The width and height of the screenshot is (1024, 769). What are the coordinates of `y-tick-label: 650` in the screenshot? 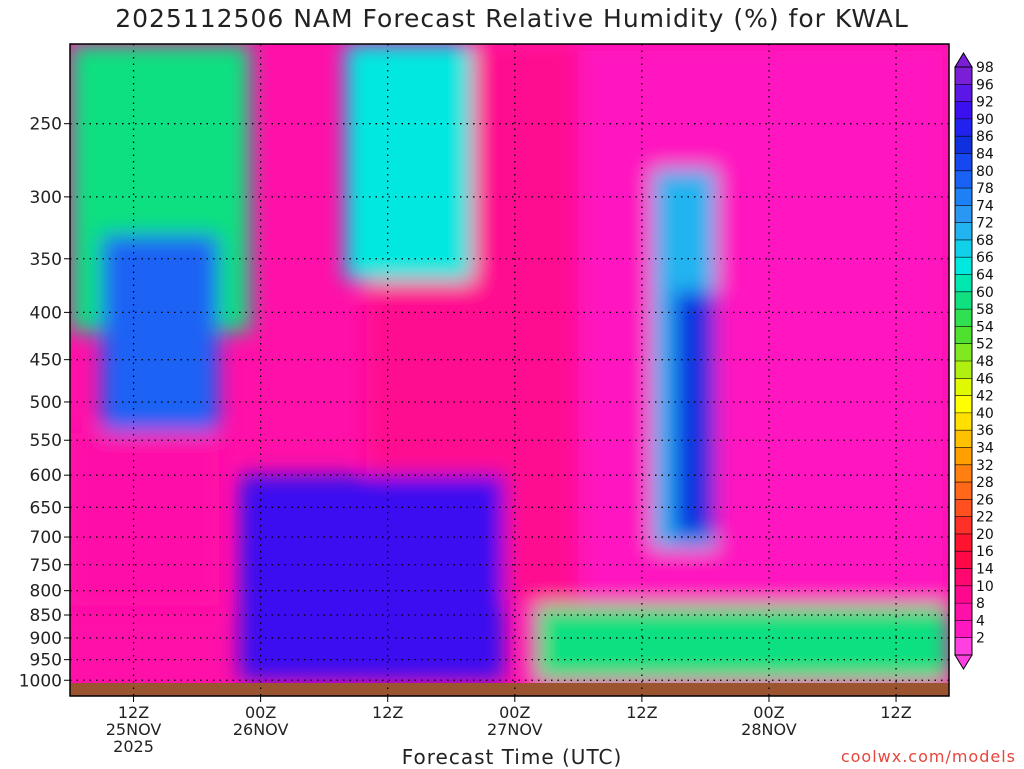 It's located at (46, 508).